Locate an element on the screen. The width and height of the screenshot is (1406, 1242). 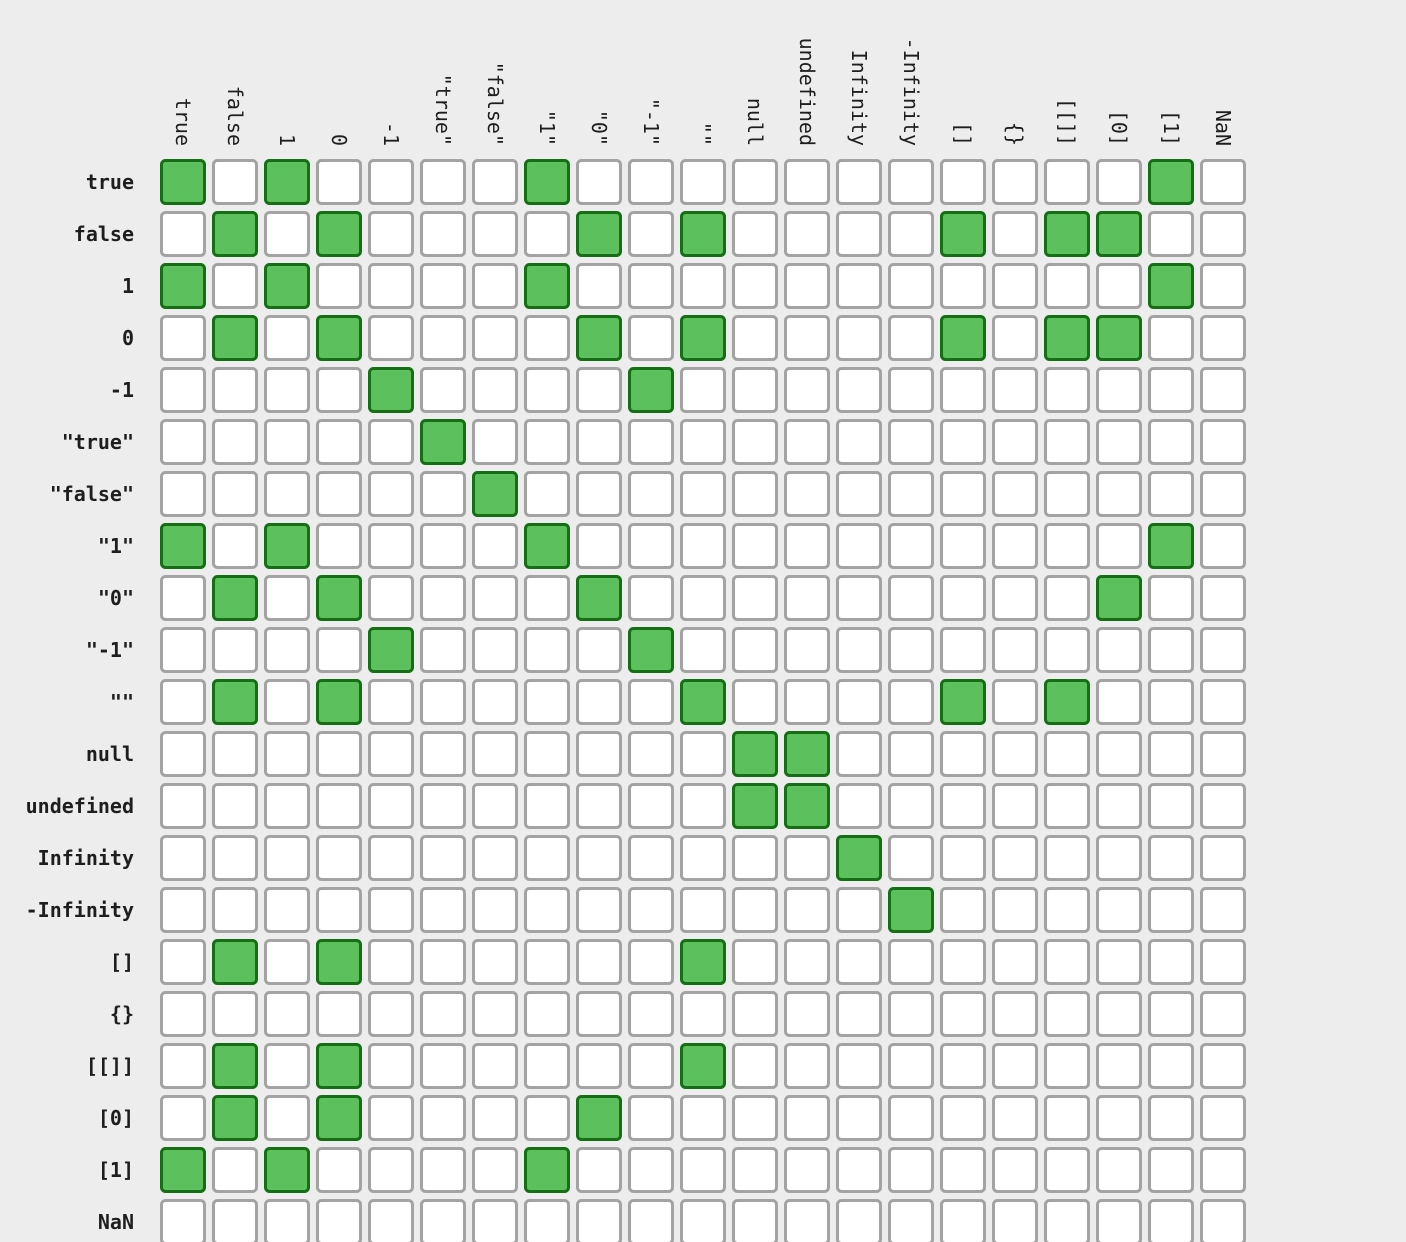
row-label-lb1rb: [1] is located at coordinates (116, 1170).